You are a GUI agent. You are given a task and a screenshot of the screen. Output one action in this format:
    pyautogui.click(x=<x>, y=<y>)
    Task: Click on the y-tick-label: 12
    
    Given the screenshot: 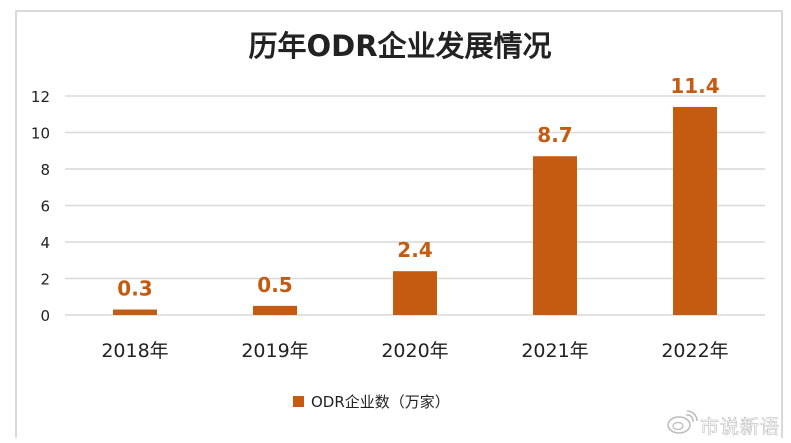 What is the action you would take?
    pyautogui.click(x=40, y=97)
    